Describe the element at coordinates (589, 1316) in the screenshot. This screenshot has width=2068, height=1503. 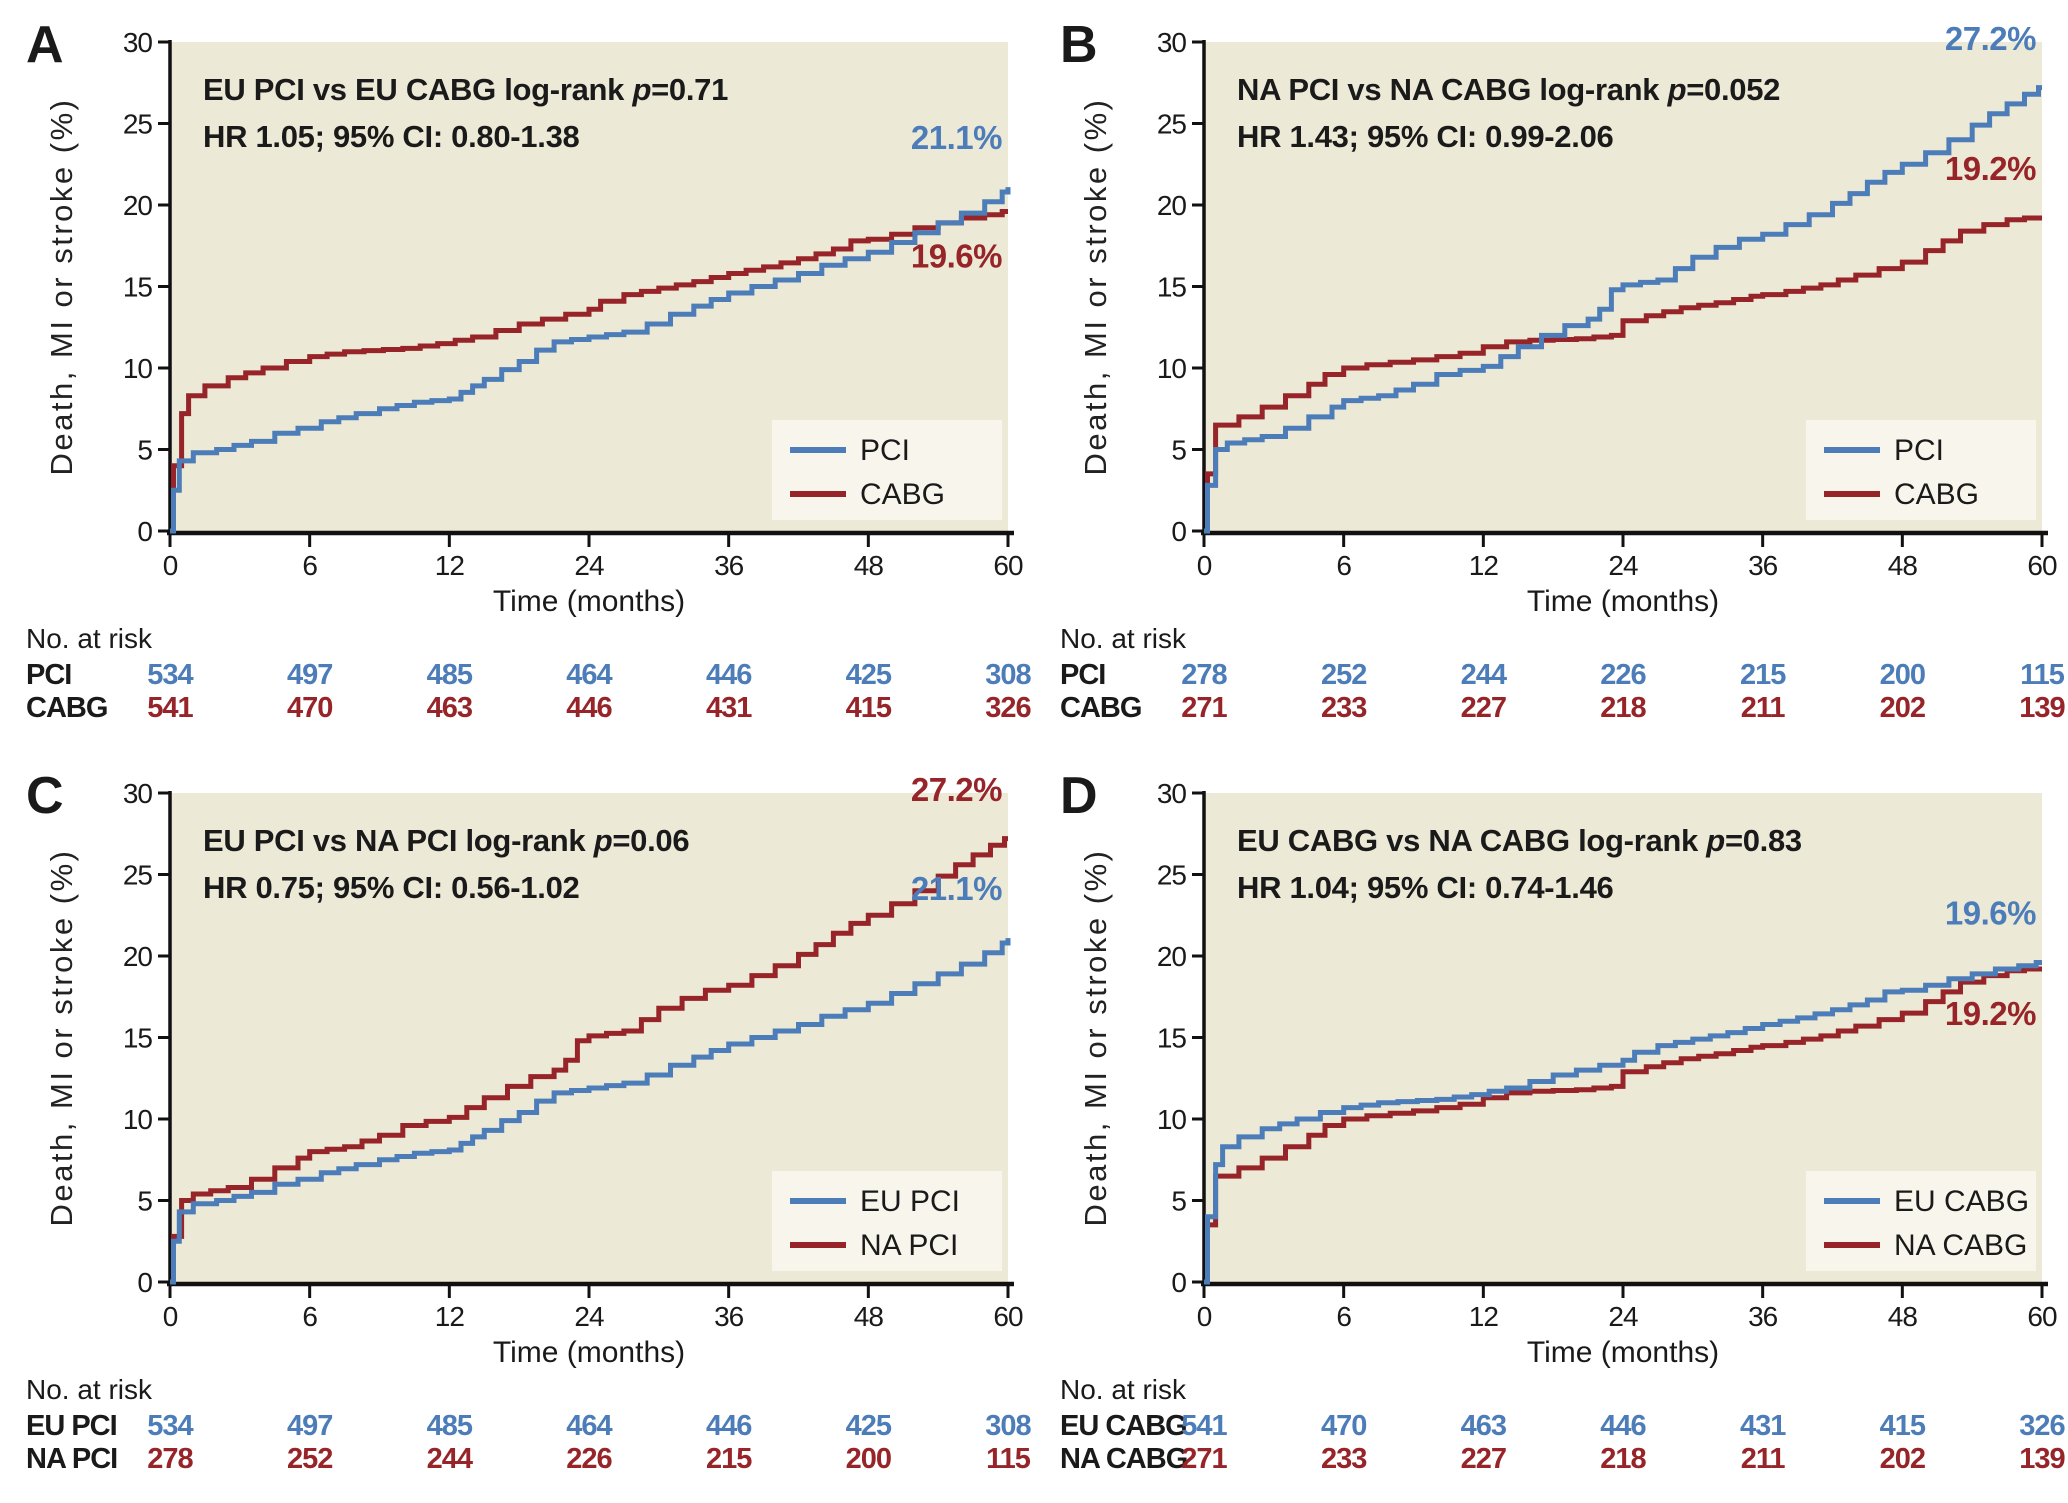
I see `x-tick-label: 24` at that location.